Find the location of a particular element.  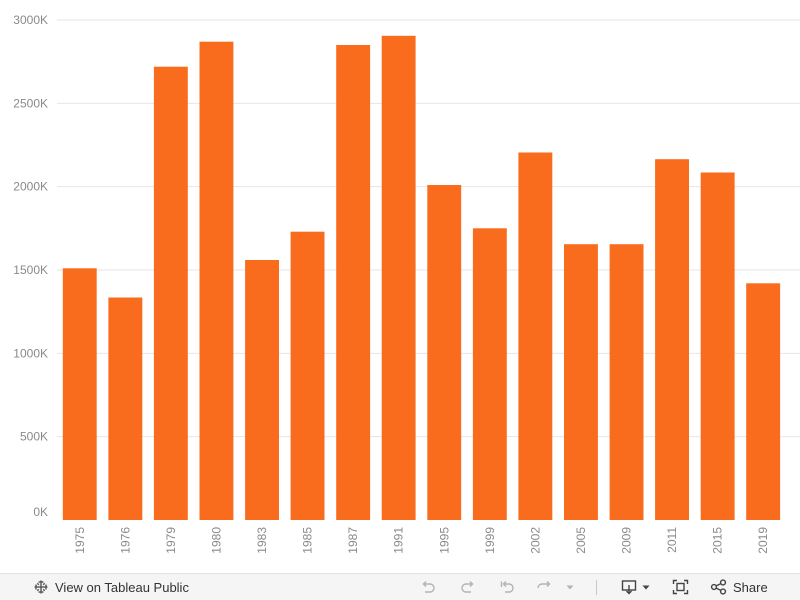

toolbar-divider is located at coordinates (596, 587).